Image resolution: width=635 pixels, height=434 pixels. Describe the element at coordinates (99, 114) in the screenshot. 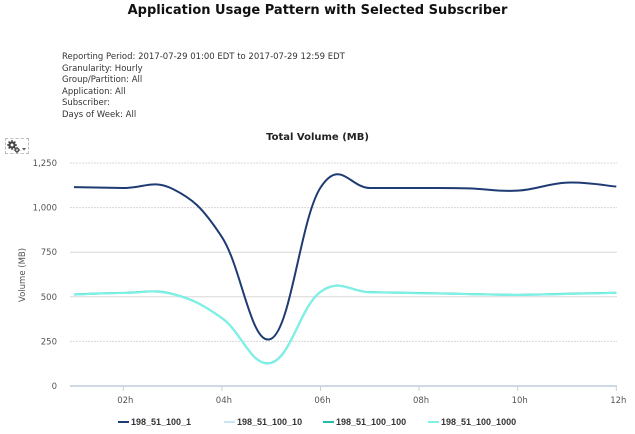

I see `days-of-week: Days of Week: All` at that location.